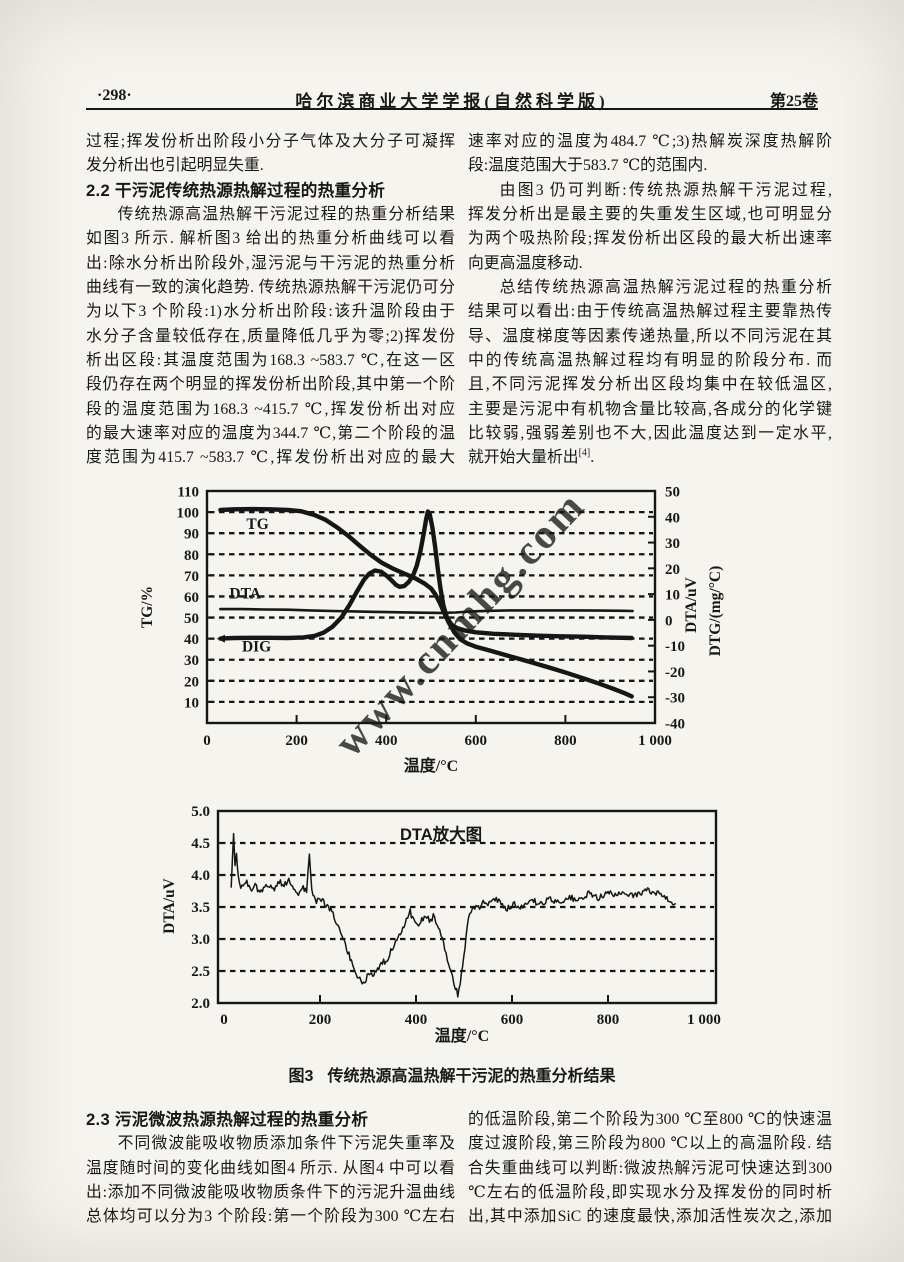 This screenshot has height=1262, width=904. What do you see at coordinates (588, 166) in the screenshot?
I see `text-line: 段:温度范围大于583.7 ℃的范围内.` at bounding box center [588, 166].